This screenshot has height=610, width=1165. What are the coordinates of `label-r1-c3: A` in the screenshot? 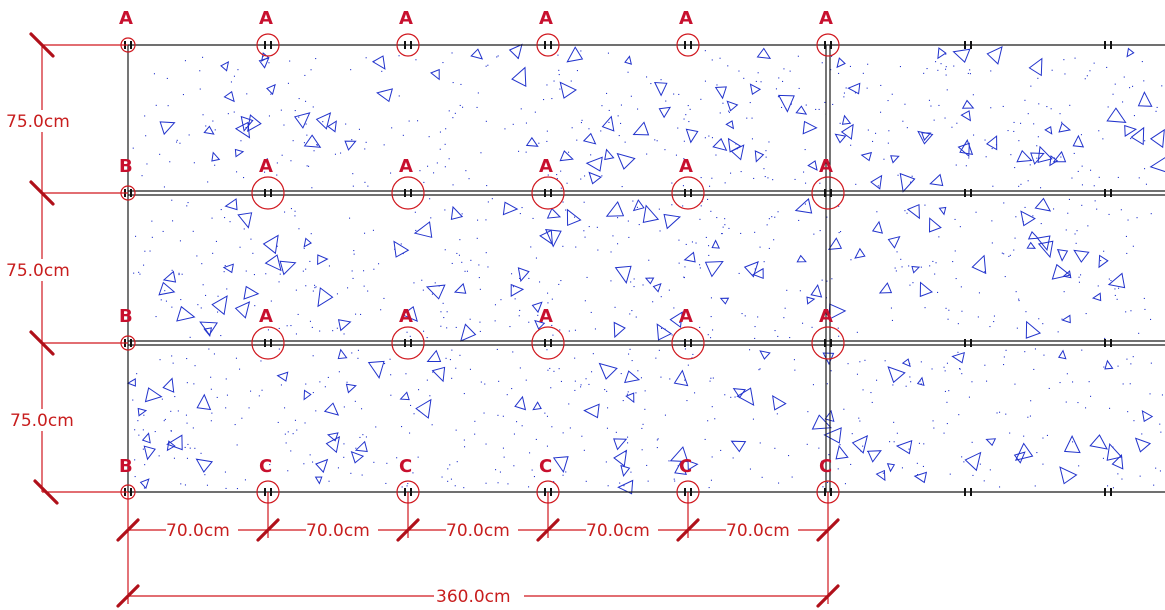 It's located at (406, 18).